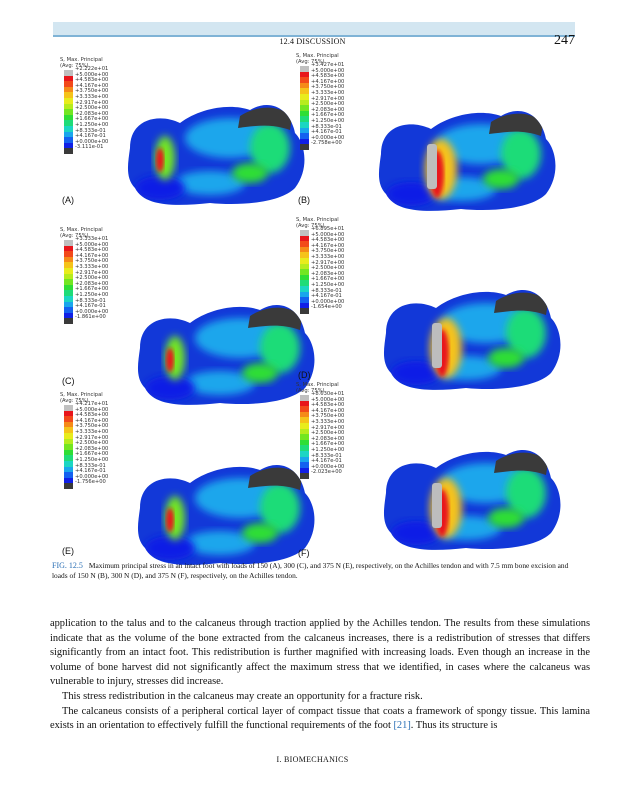 Image resolution: width=625 pixels, height=800 pixels. Describe the element at coordinates (304, 553) in the screenshot. I see `panel-label: (F)` at that location.